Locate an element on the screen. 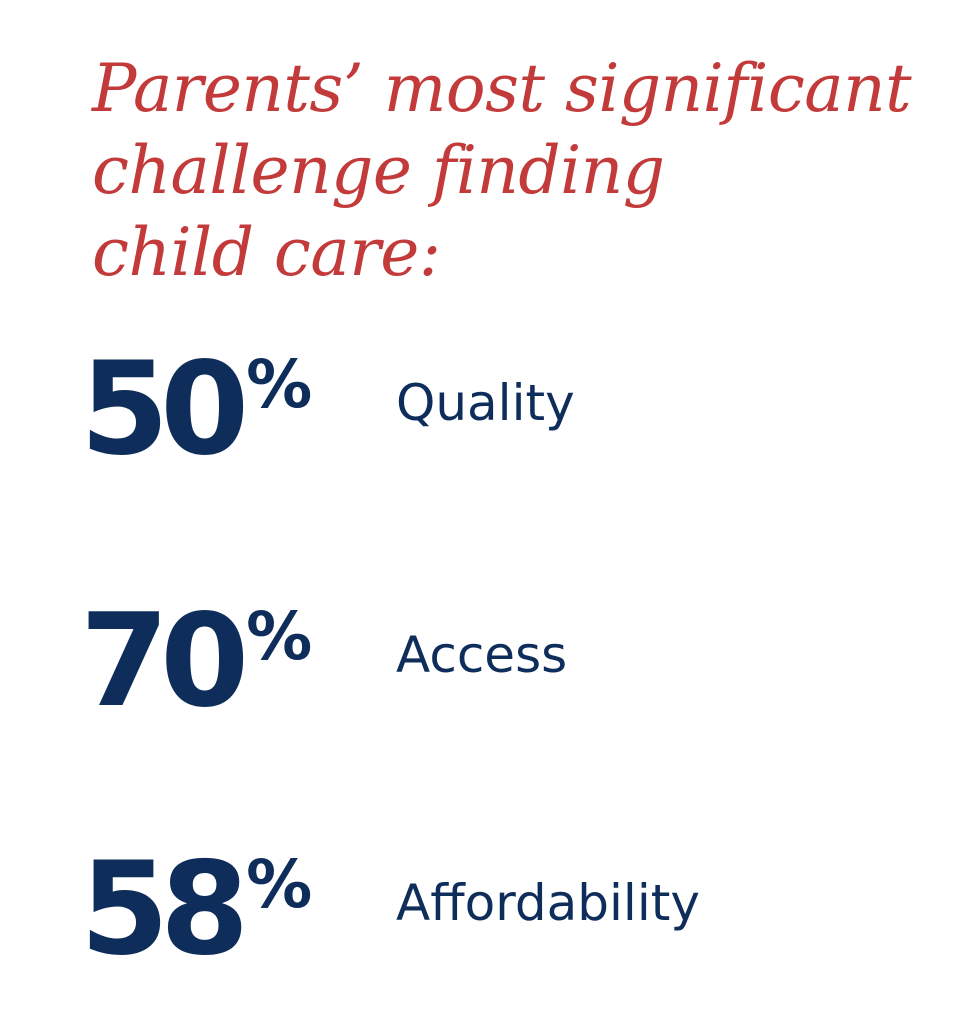 This screenshot has width=967, height=1024. stat-value: 70 is located at coordinates (164, 661).